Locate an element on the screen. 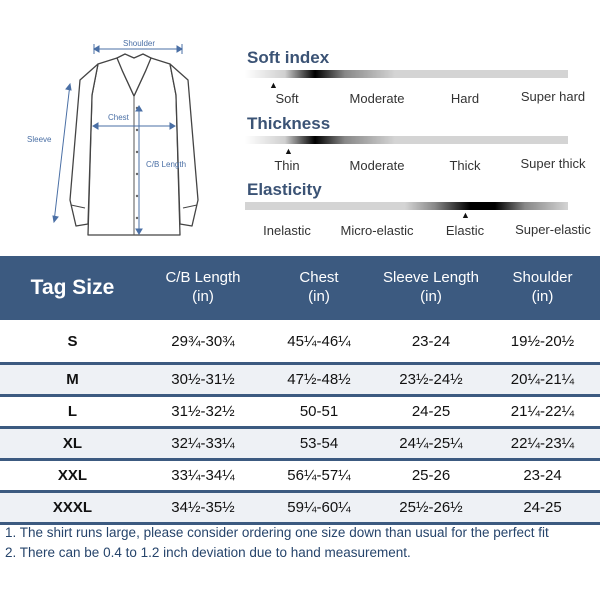 The height and width of the screenshot is (600, 600). sleeve-length-cell: 23½-24½ is located at coordinates (431, 379).